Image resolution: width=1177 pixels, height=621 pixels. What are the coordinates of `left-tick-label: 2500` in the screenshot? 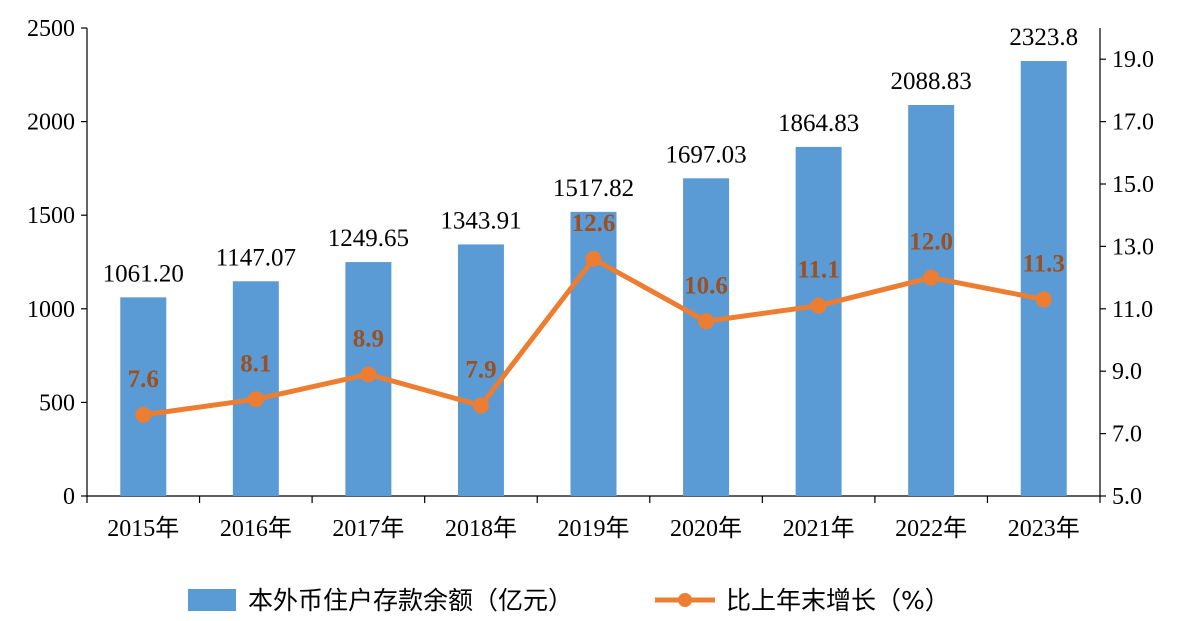 It's located at (51, 29).